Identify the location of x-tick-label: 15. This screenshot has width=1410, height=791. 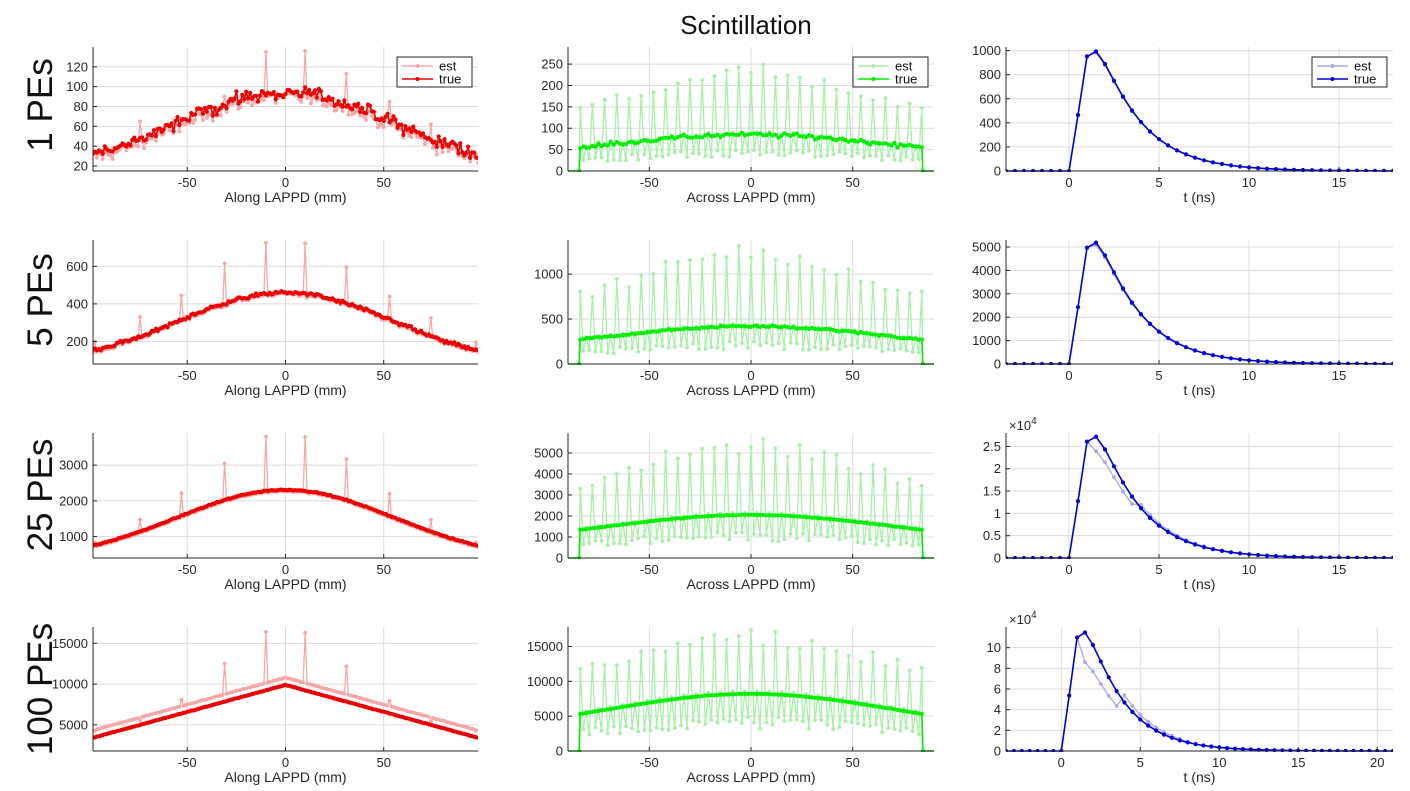
(1339, 182).